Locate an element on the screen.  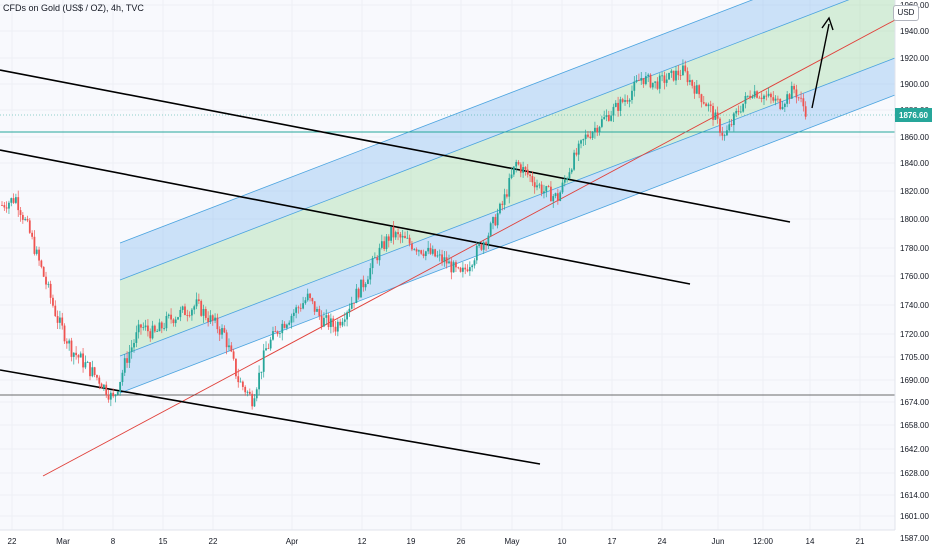
x-tick-label: Jun is located at coordinates (718, 541).